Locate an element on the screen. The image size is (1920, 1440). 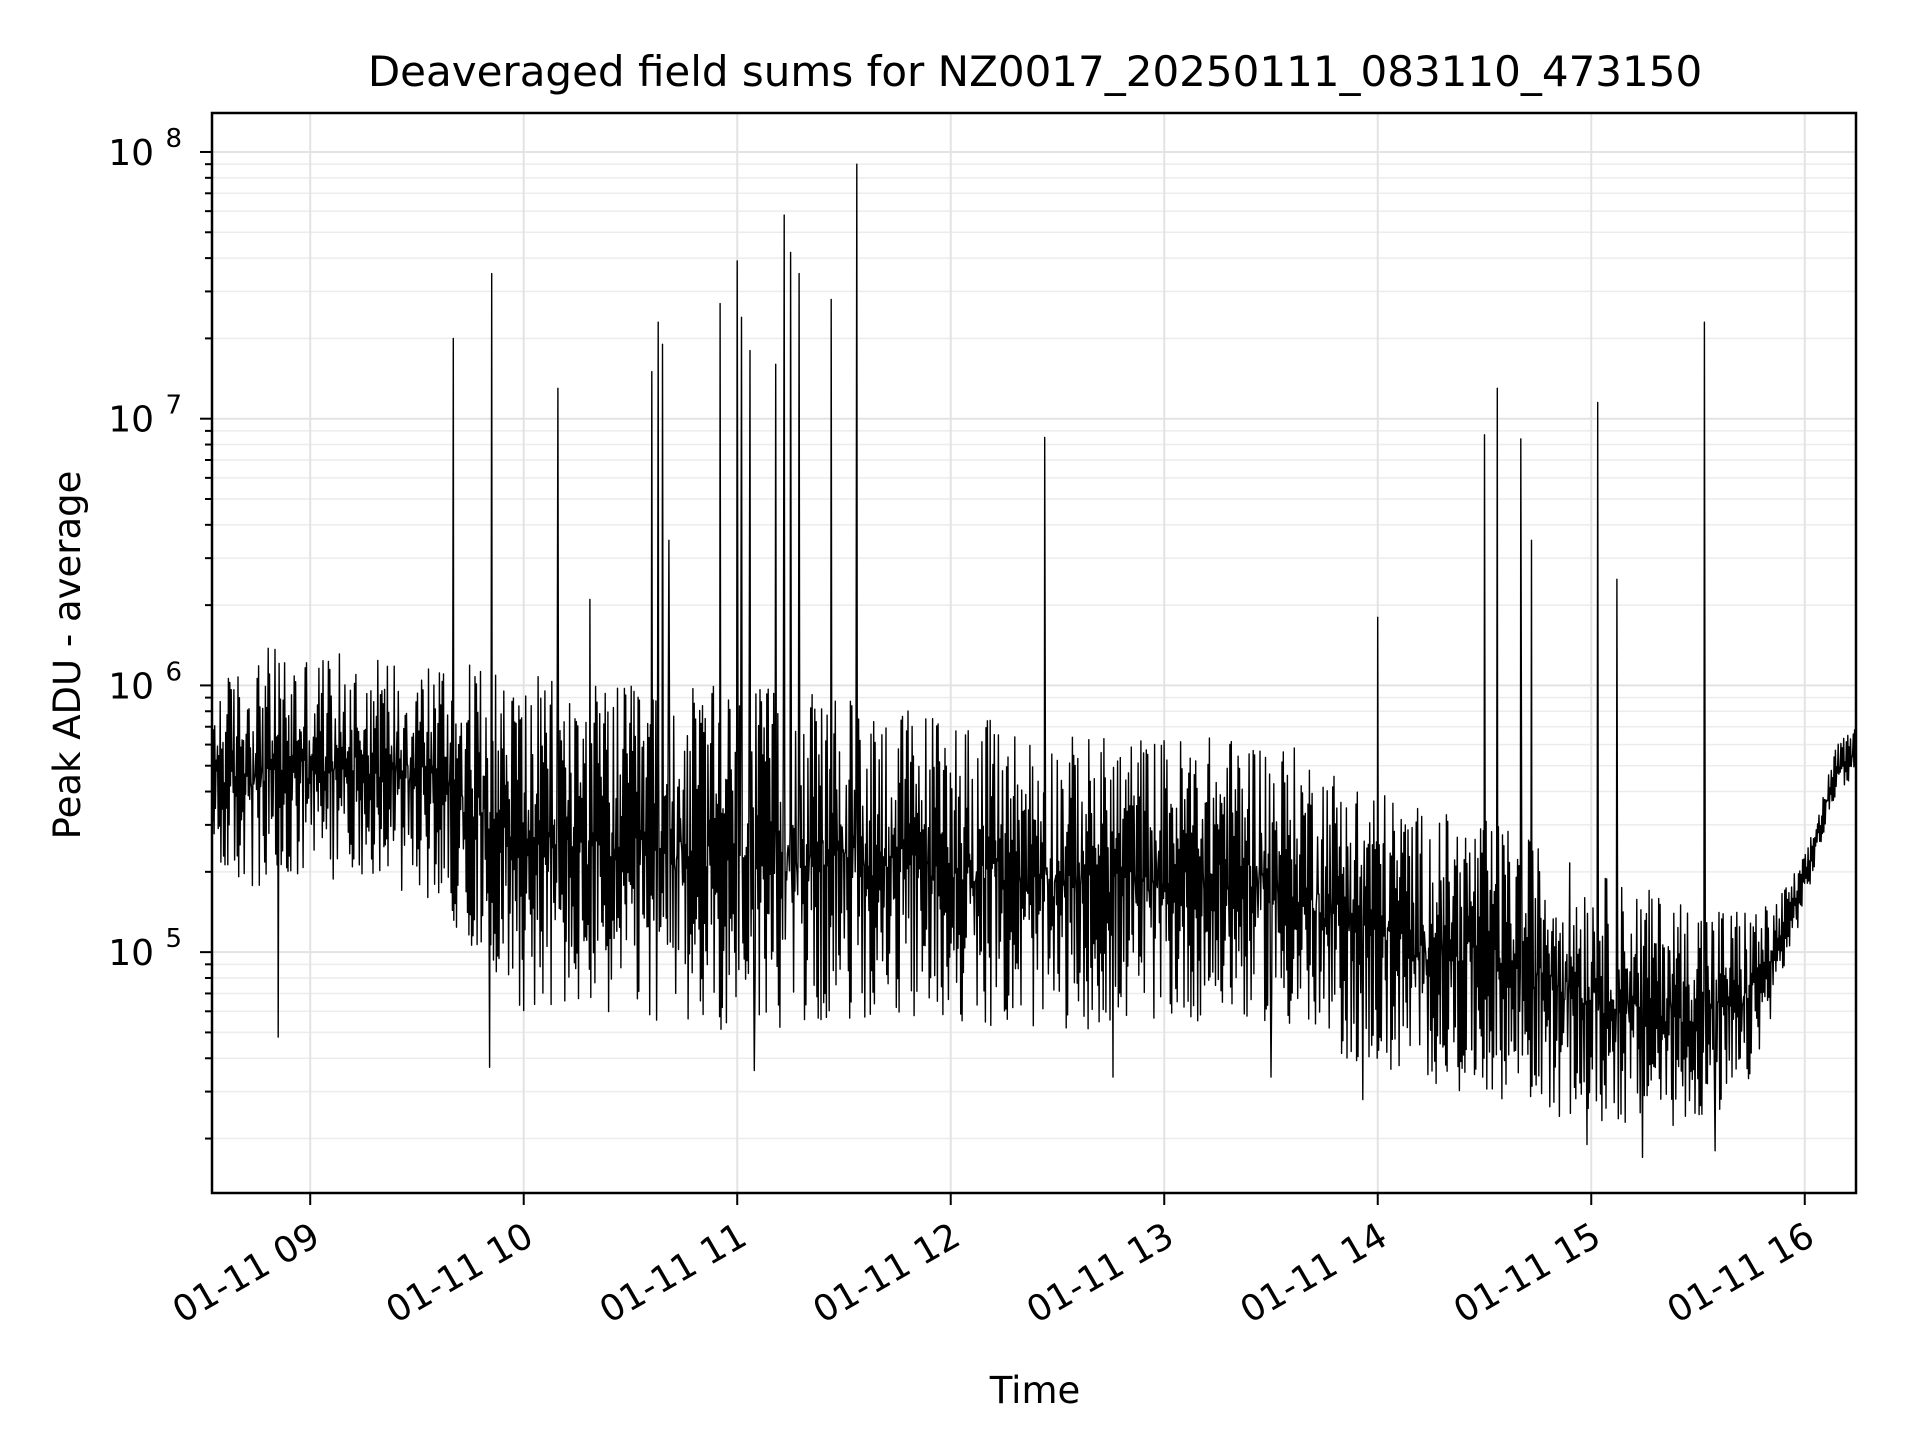
y-tick-exponent: 7 is located at coordinates (173, 406).